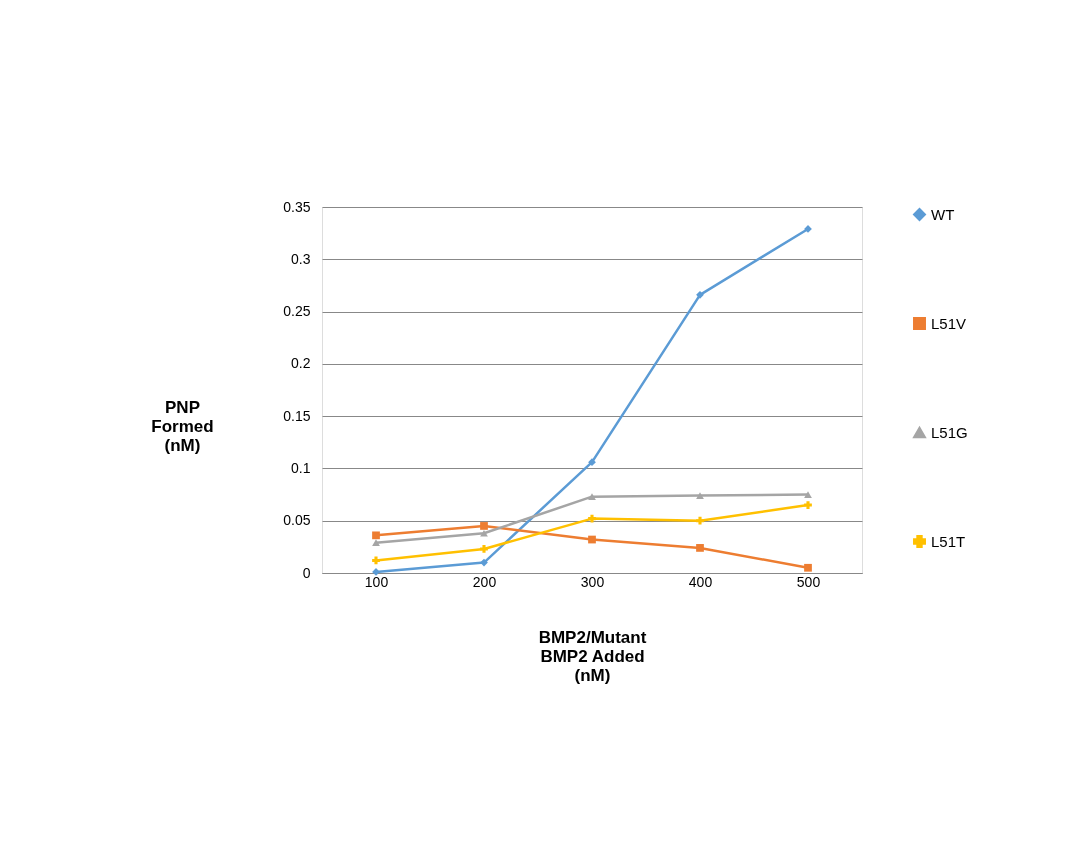  I want to click on legend-label: L51T, so click(948, 541).